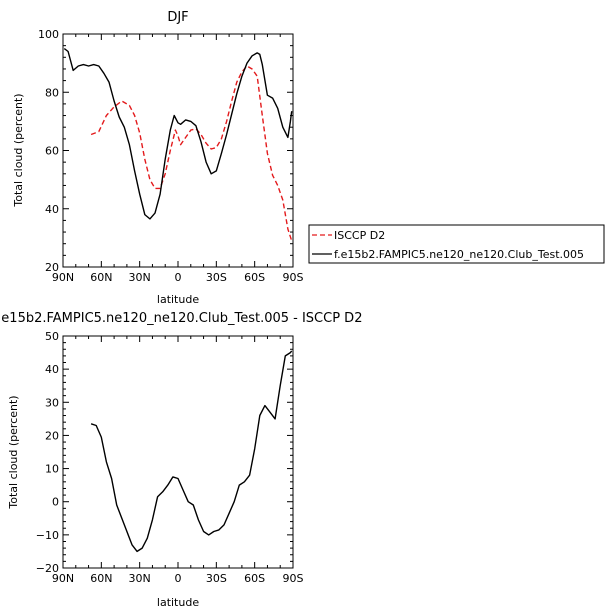 Image resolution: width=615 pixels, height=614 pixels. Describe the element at coordinates (52, 267) in the screenshot. I see `top-y-tick-label: 20` at that location.